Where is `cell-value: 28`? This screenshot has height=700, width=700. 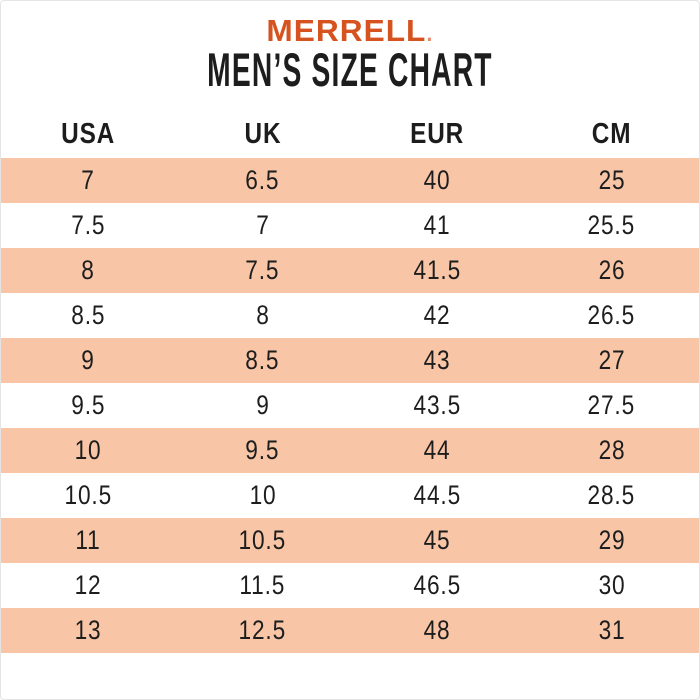
cell-value: 28 is located at coordinates (612, 450).